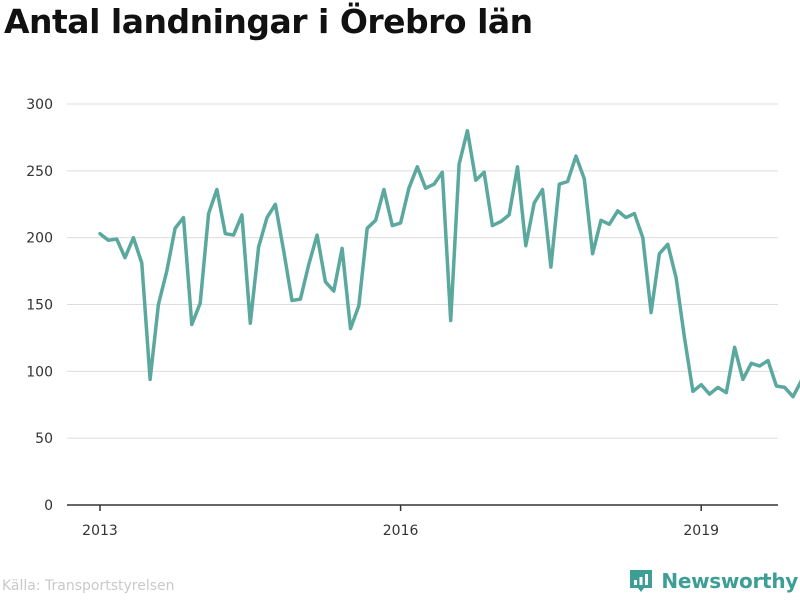 The image size is (800, 600). I want to click on y-tick-label: 200, so click(39, 239).